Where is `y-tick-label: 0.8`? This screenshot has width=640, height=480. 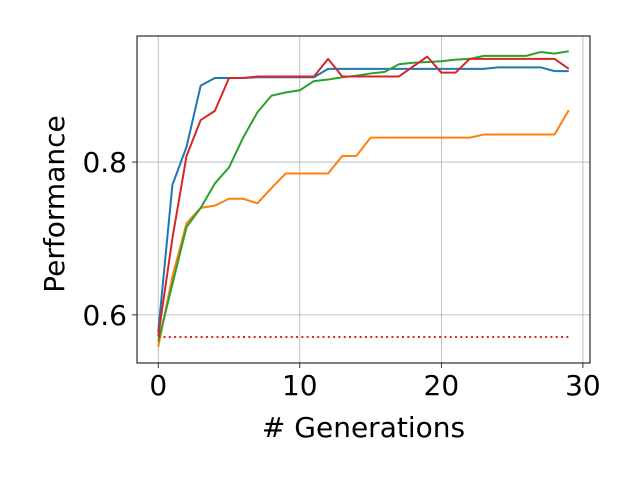 y-tick-label: 0.8 is located at coordinates (104, 162).